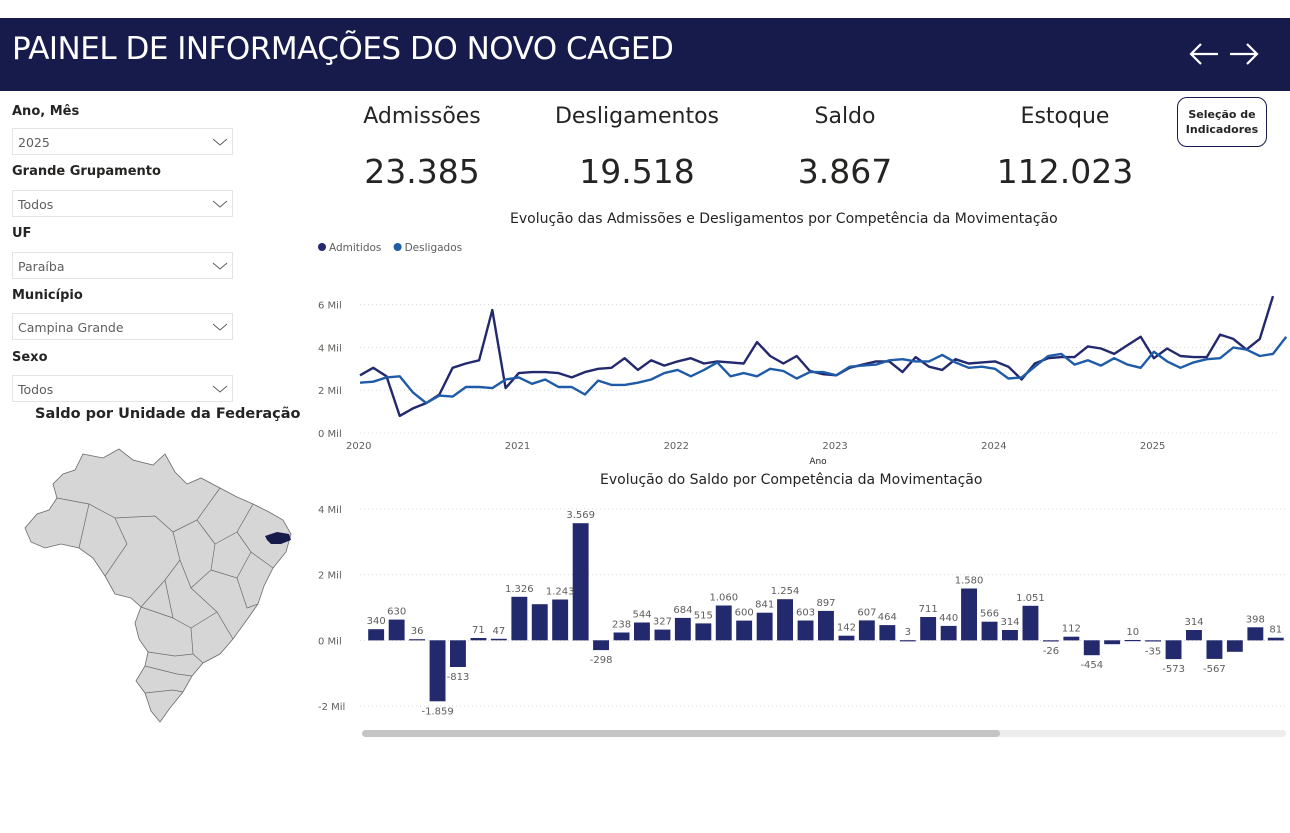 This screenshot has height=833, width=1290. I want to click on saldo-bar-label: 71, so click(478, 630).